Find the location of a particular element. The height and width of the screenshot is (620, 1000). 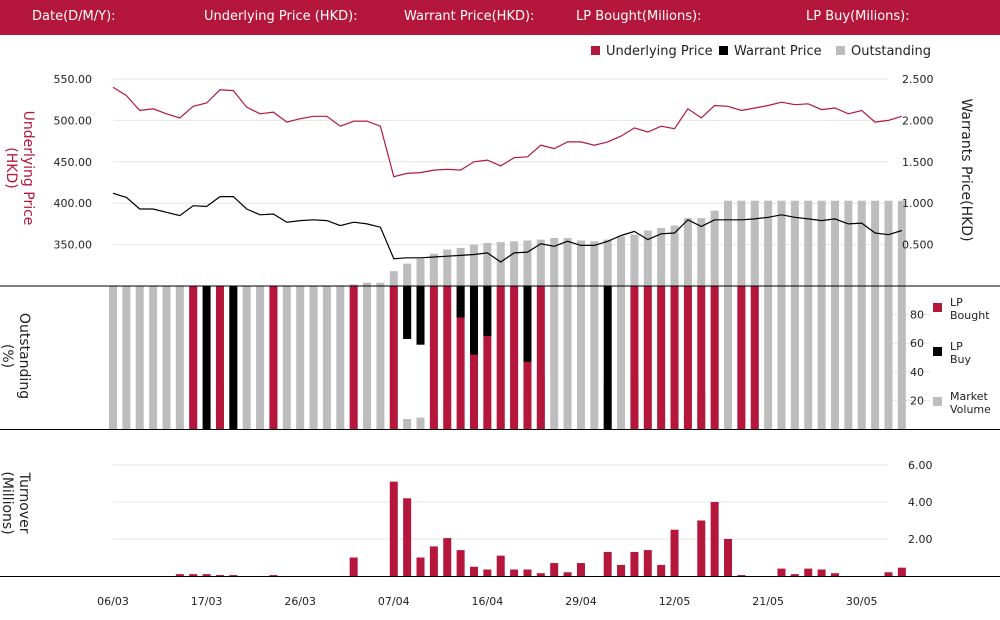

turnover-tick-label: 2.00 is located at coordinates (920, 539).